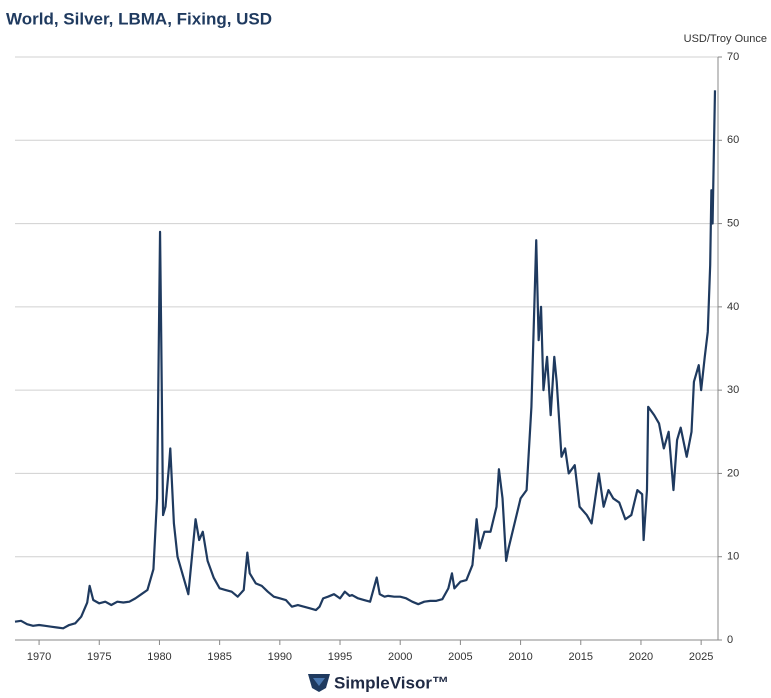 The image size is (771, 698). What do you see at coordinates (733, 390) in the screenshot?
I see `y-tick-label: 30` at bounding box center [733, 390].